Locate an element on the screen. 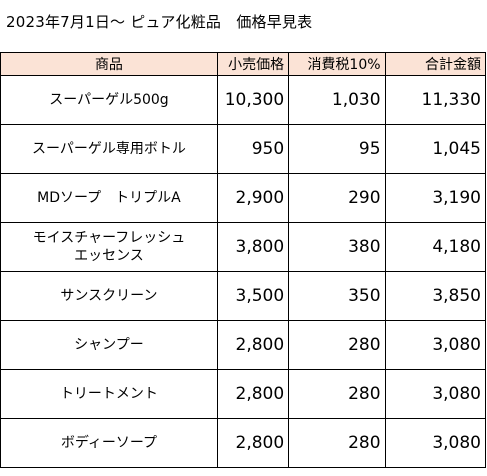 This screenshot has width=487, height=476. table-row: スーパーゲル専用ボトル 950 95 1,045 is located at coordinates (243, 149).